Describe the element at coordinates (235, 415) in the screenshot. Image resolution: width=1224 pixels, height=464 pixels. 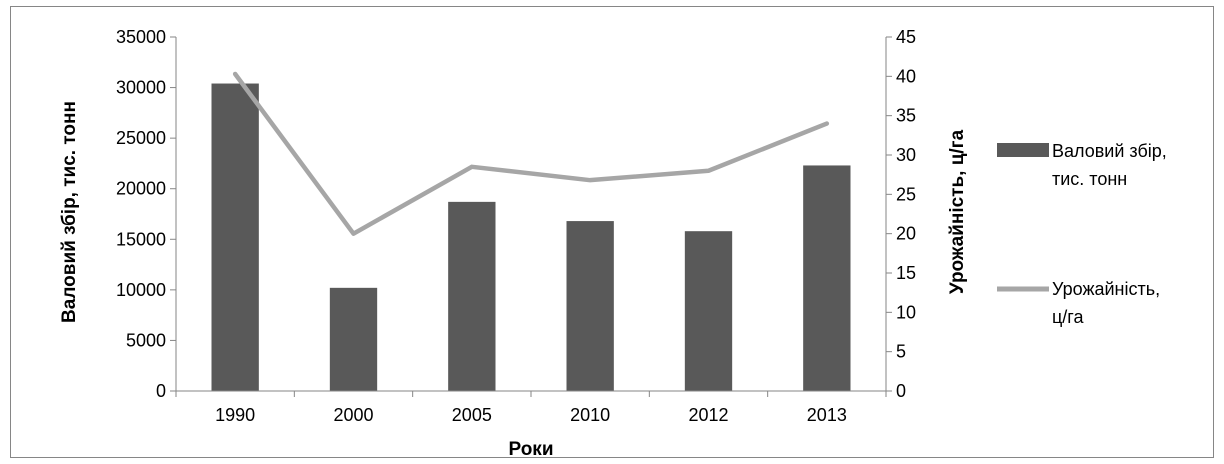
I see `x-tick-label: 1990` at that location.